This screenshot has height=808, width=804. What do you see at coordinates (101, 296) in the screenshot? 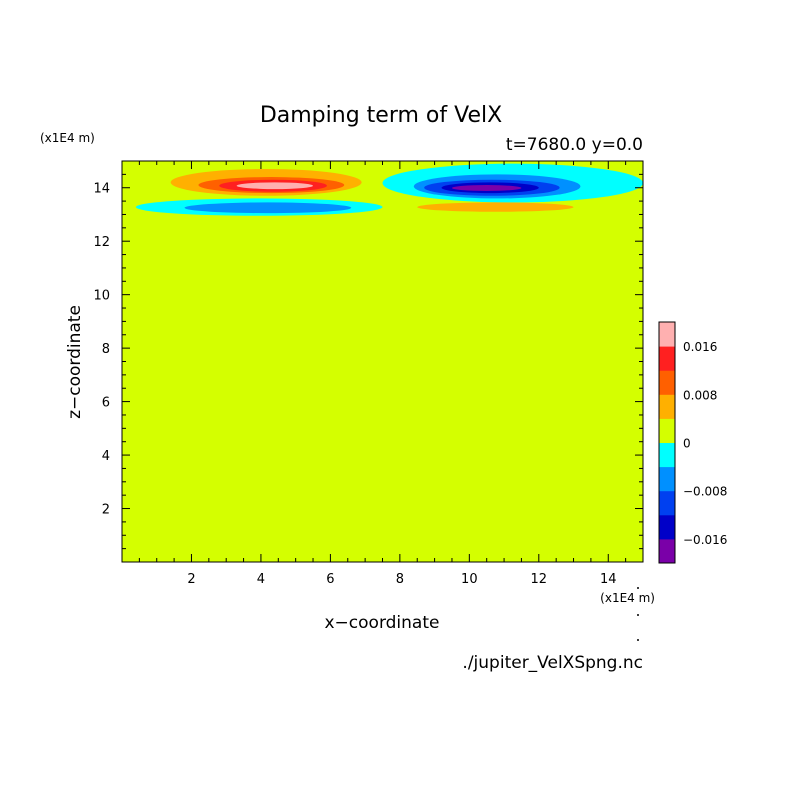
I see `y-tick-label: 10` at bounding box center [101, 296].